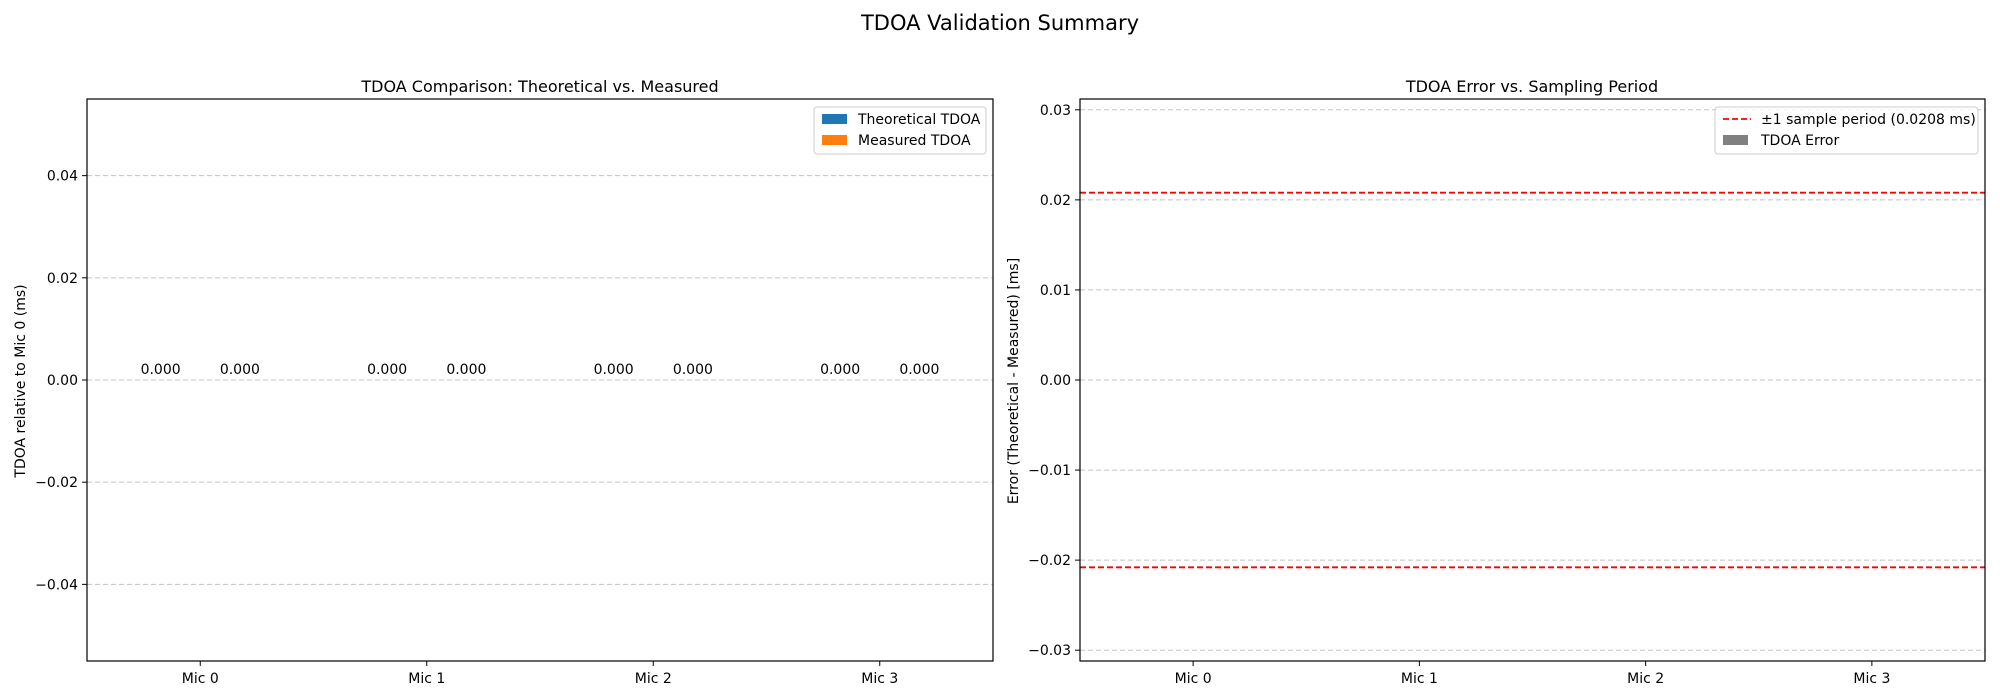  Describe the element at coordinates (919, 120) in the screenshot. I see `legend-label-theoretical: Theoretical TDOA` at that location.